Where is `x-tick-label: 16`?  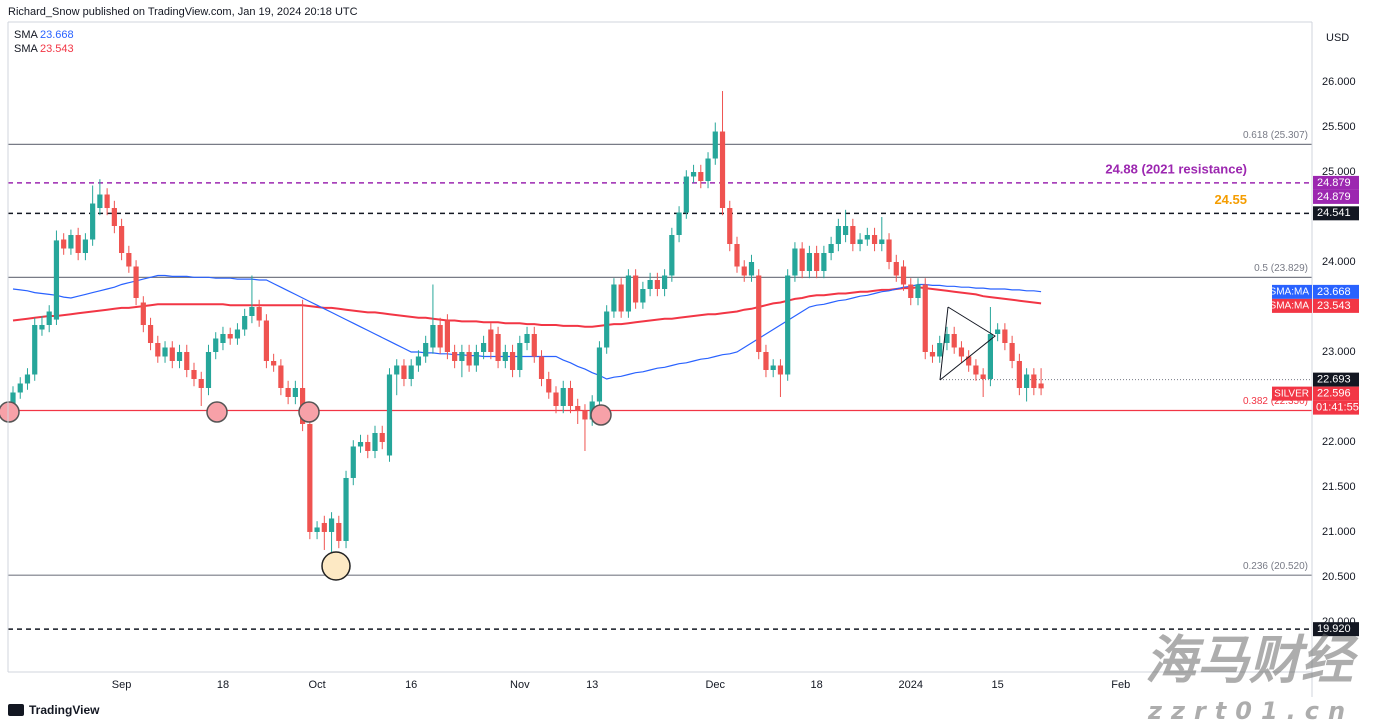
x-tick-label: 16 is located at coordinates (411, 685).